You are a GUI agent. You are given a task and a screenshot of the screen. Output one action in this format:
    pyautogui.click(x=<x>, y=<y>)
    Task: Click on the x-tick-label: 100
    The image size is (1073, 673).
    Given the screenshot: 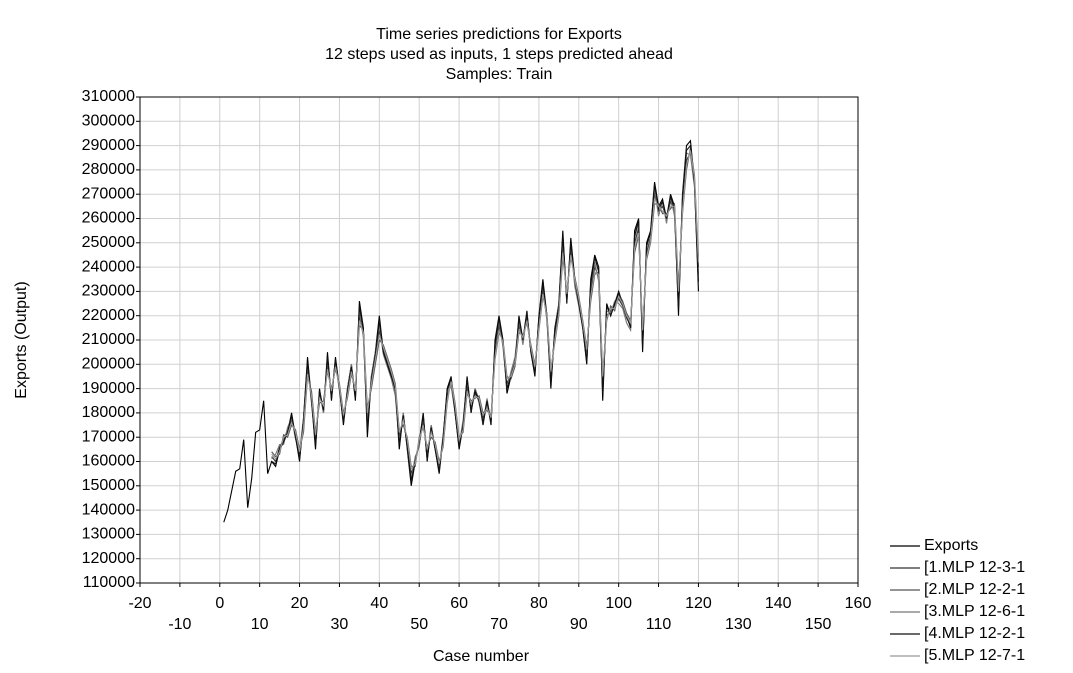 What is the action you would take?
    pyautogui.click(x=618, y=603)
    